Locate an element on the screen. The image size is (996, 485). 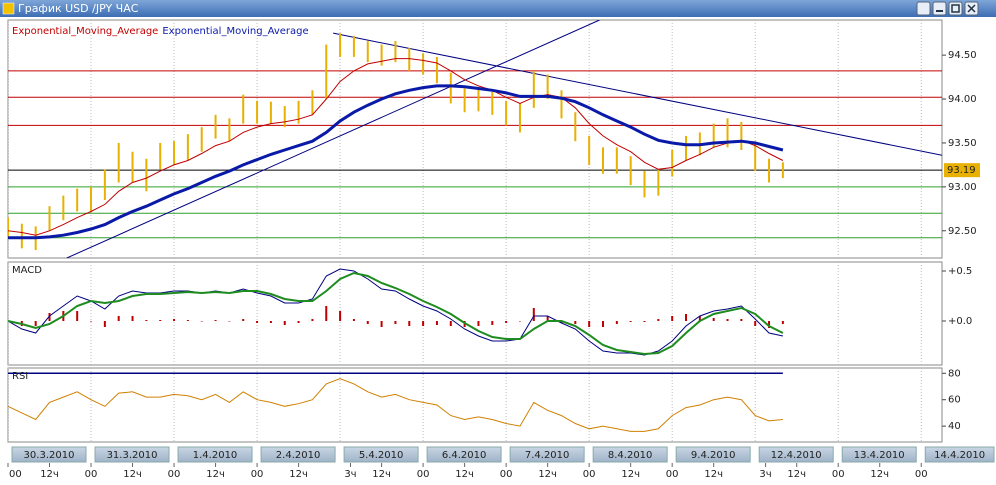
x-tick-label: 31.3.2010 is located at coordinates (132, 455).